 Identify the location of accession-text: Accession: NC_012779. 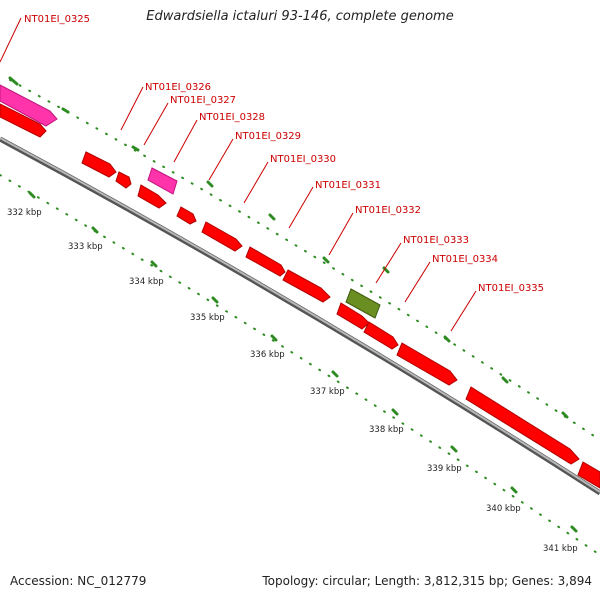
(78, 581).